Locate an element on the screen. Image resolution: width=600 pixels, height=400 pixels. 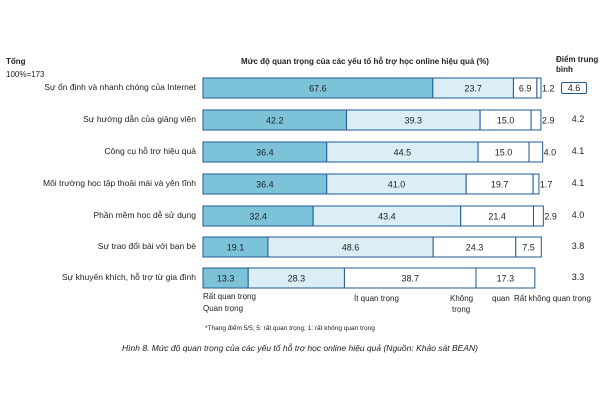
category-label: Sự trao đổi bài với bạn bè is located at coordinates (146, 246).